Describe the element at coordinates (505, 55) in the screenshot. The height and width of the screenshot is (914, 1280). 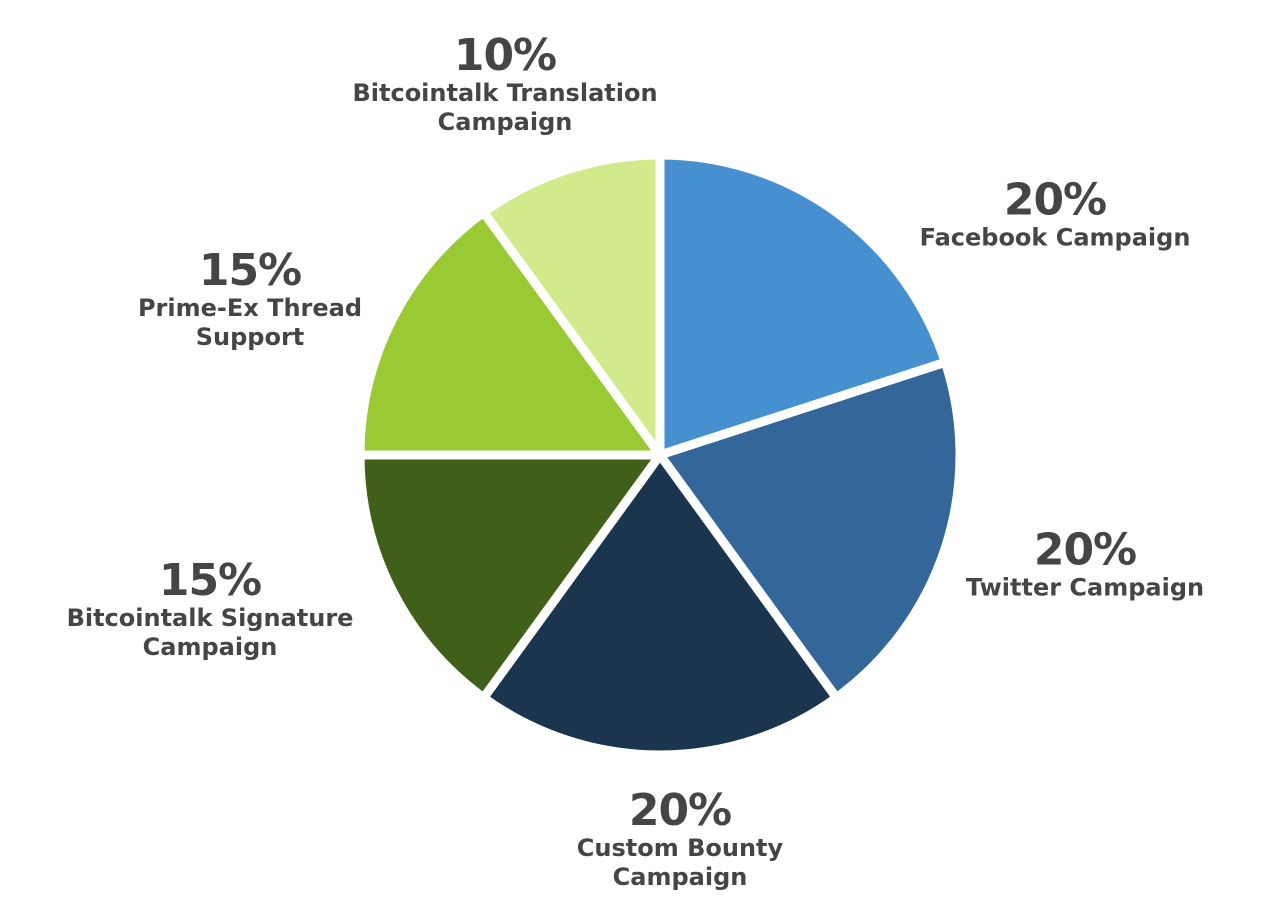
I see `percent-label: 10%` at that location.